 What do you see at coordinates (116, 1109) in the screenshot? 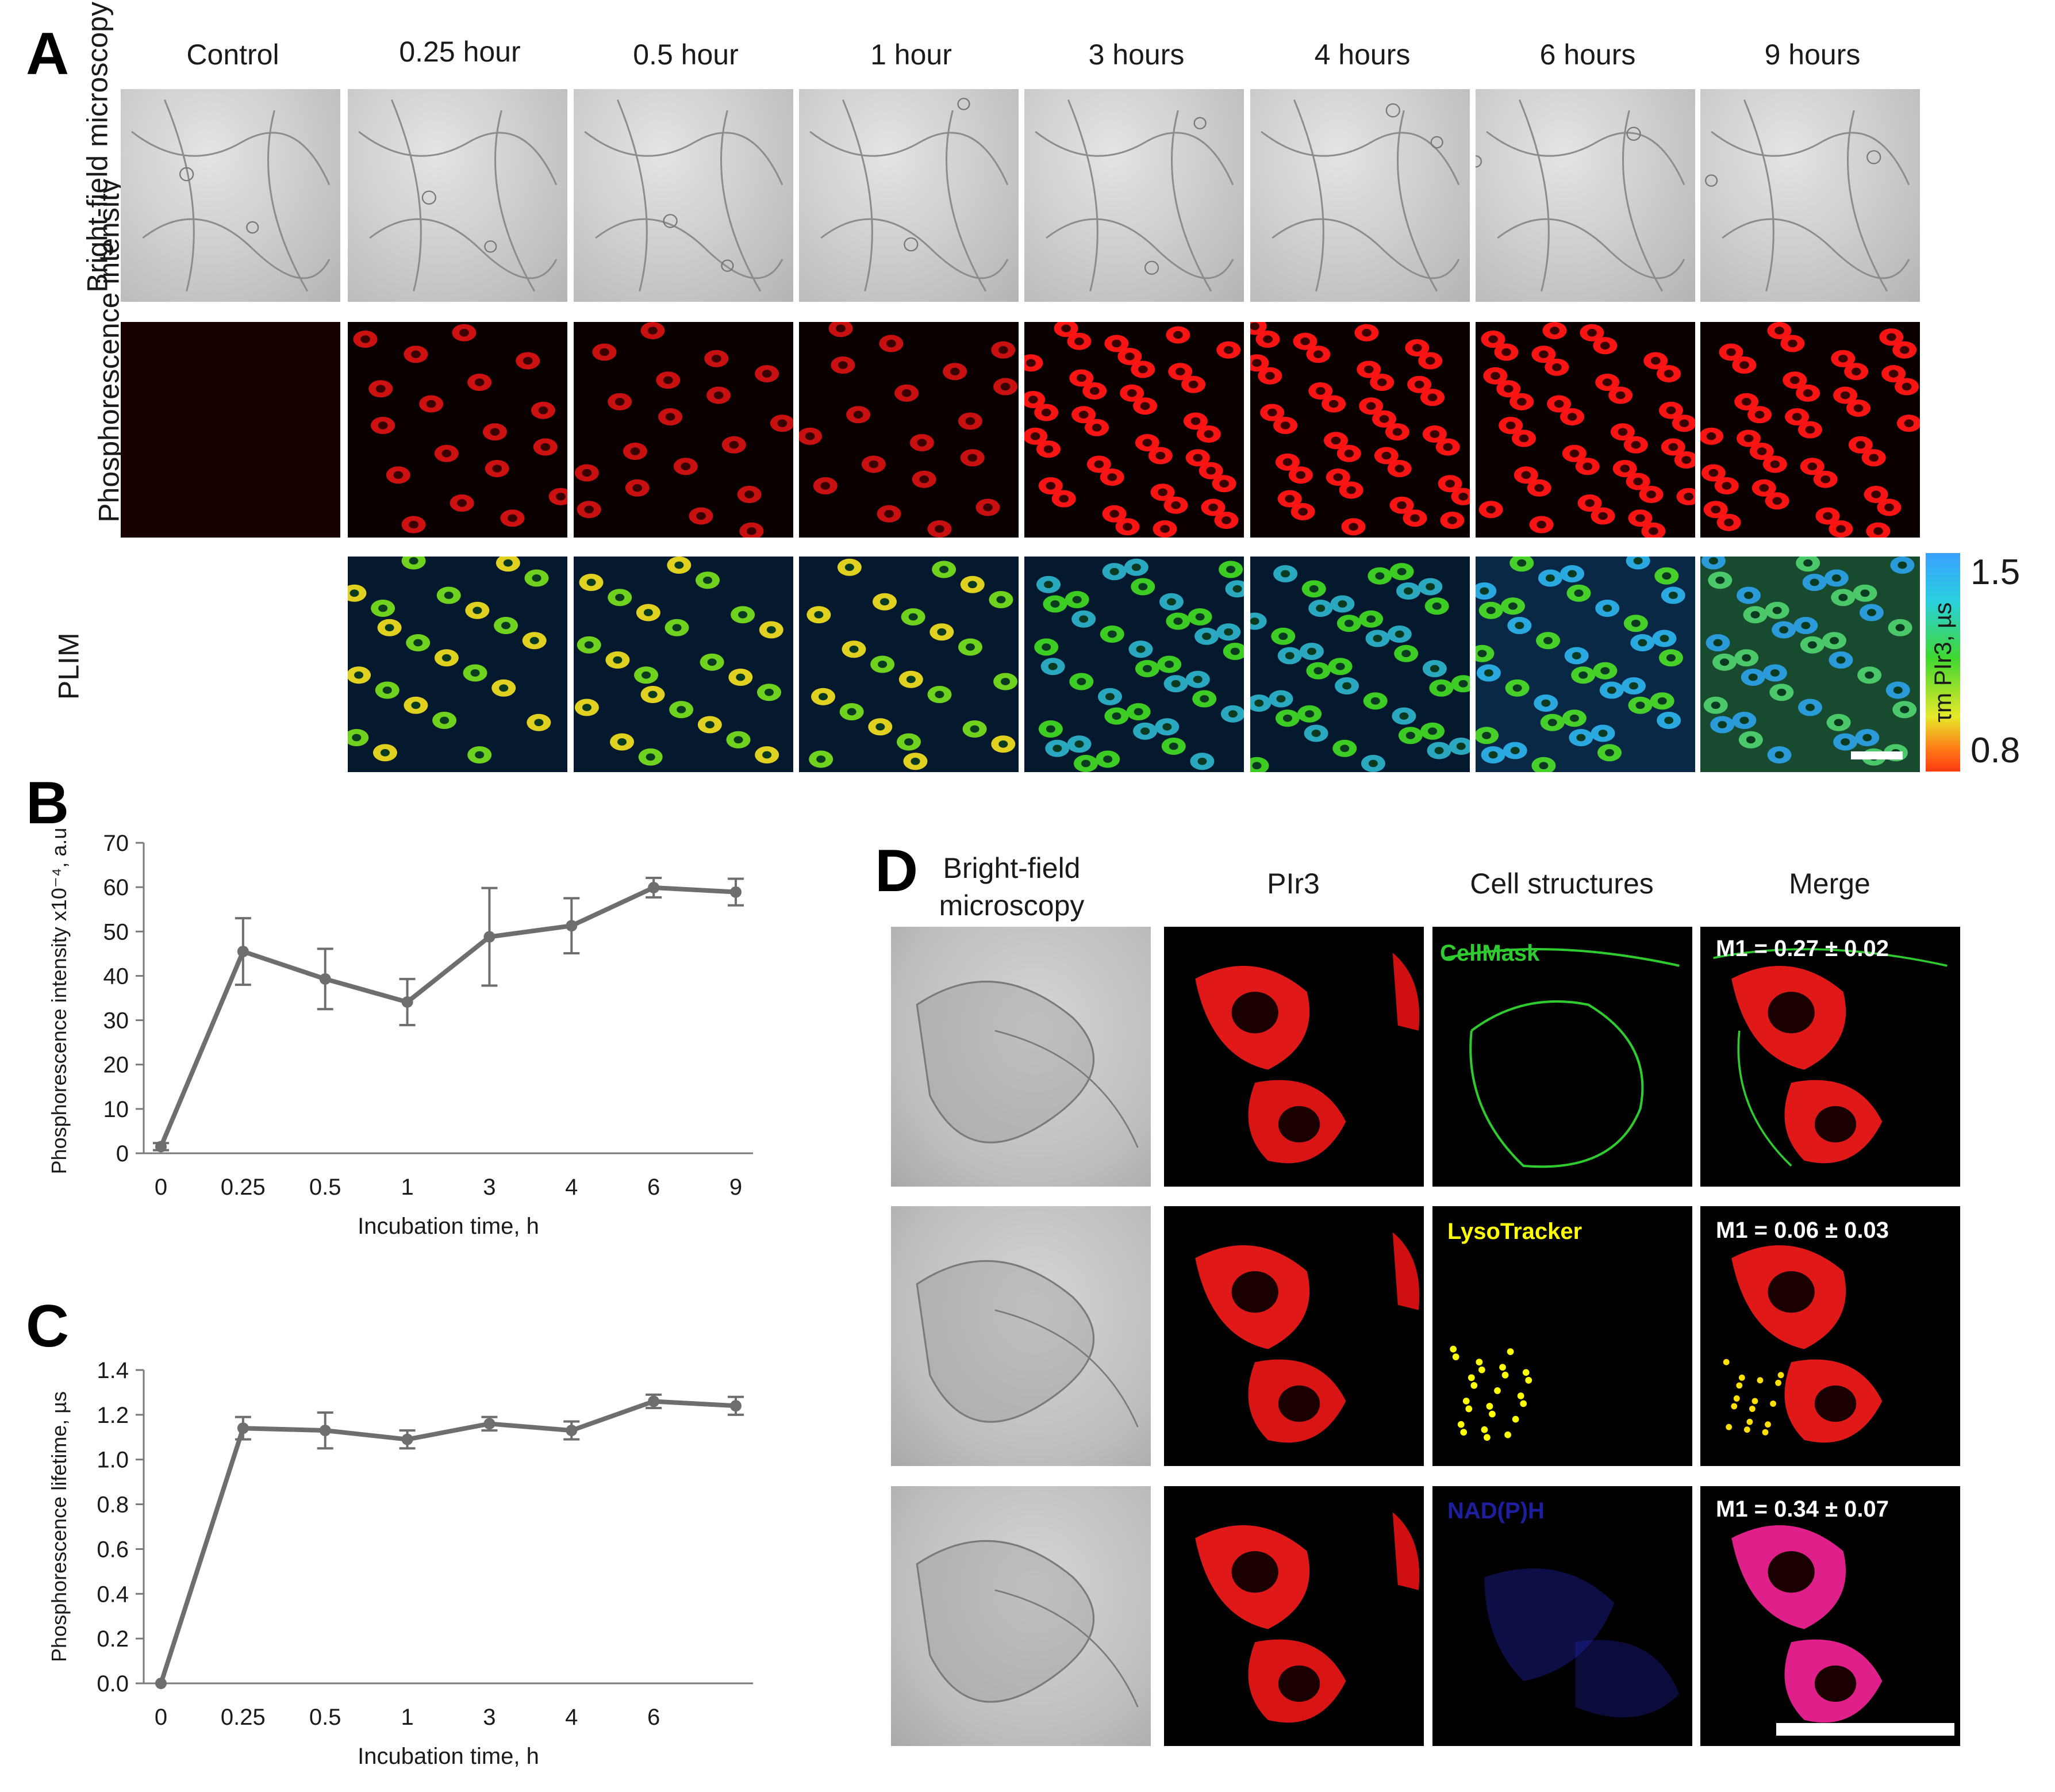
I see `y-tick-label: 10` at bounding box center [116, 1109].